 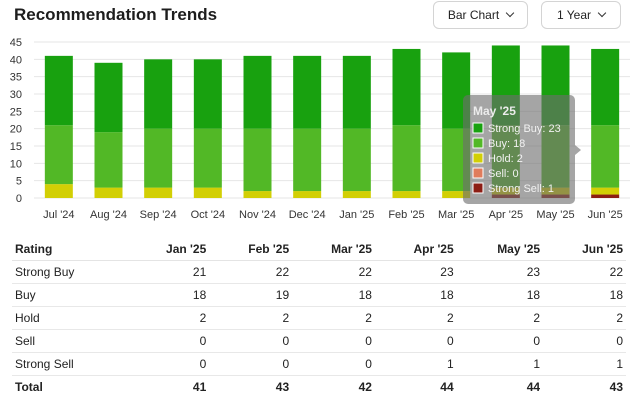 What do you see at coordinates (519, 149) in the screenshot?
I see `tooltip-box` at bounding box center [519, 149].